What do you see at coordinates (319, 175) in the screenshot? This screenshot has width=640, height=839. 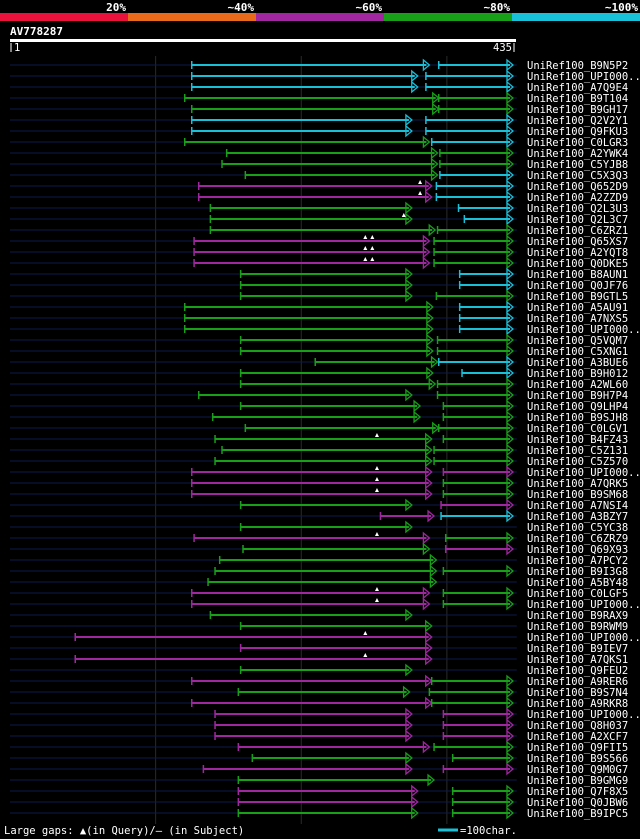 I see `hit-row: UniRef100_C5X3Q3` at bounding box center [319, 175].